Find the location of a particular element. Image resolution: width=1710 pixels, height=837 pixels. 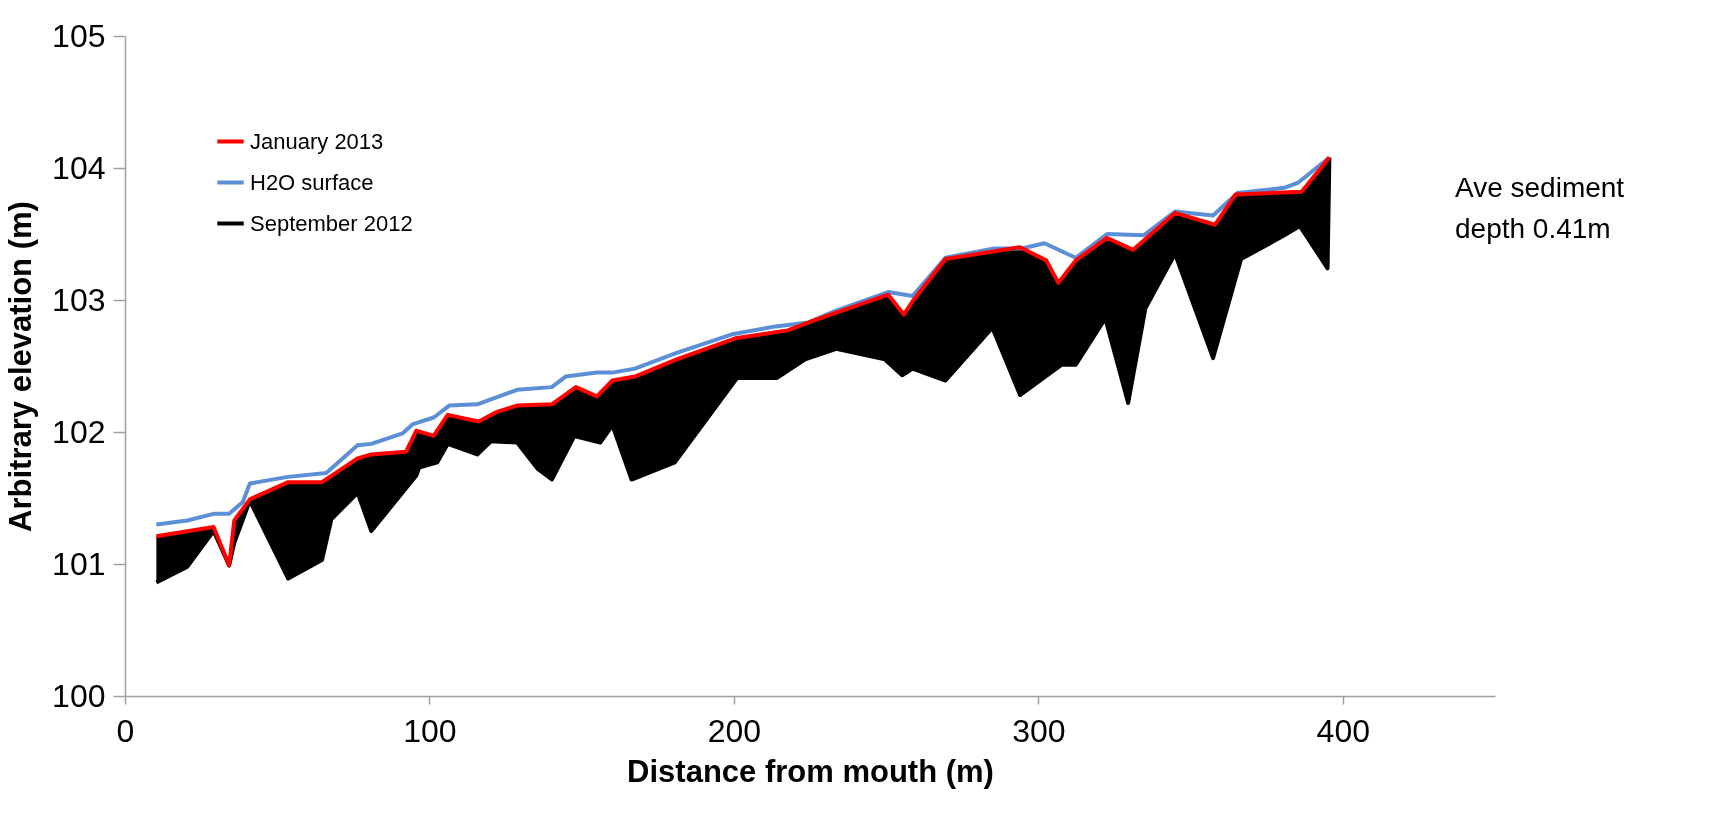

annotation: Ave sediment depth 0.41m is located at coordinates (1540, 208).